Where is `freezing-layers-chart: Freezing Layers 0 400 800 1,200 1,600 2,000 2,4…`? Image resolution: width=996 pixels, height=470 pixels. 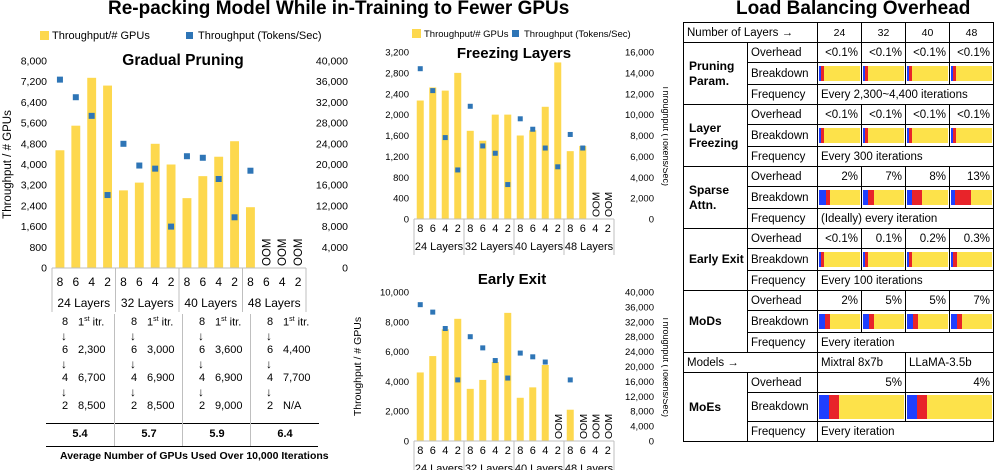 freezing-layers-chart: Freezing Layers 0 400 800 1,200 1,600 2,000 2,4… is located at coordinates (526, 142).